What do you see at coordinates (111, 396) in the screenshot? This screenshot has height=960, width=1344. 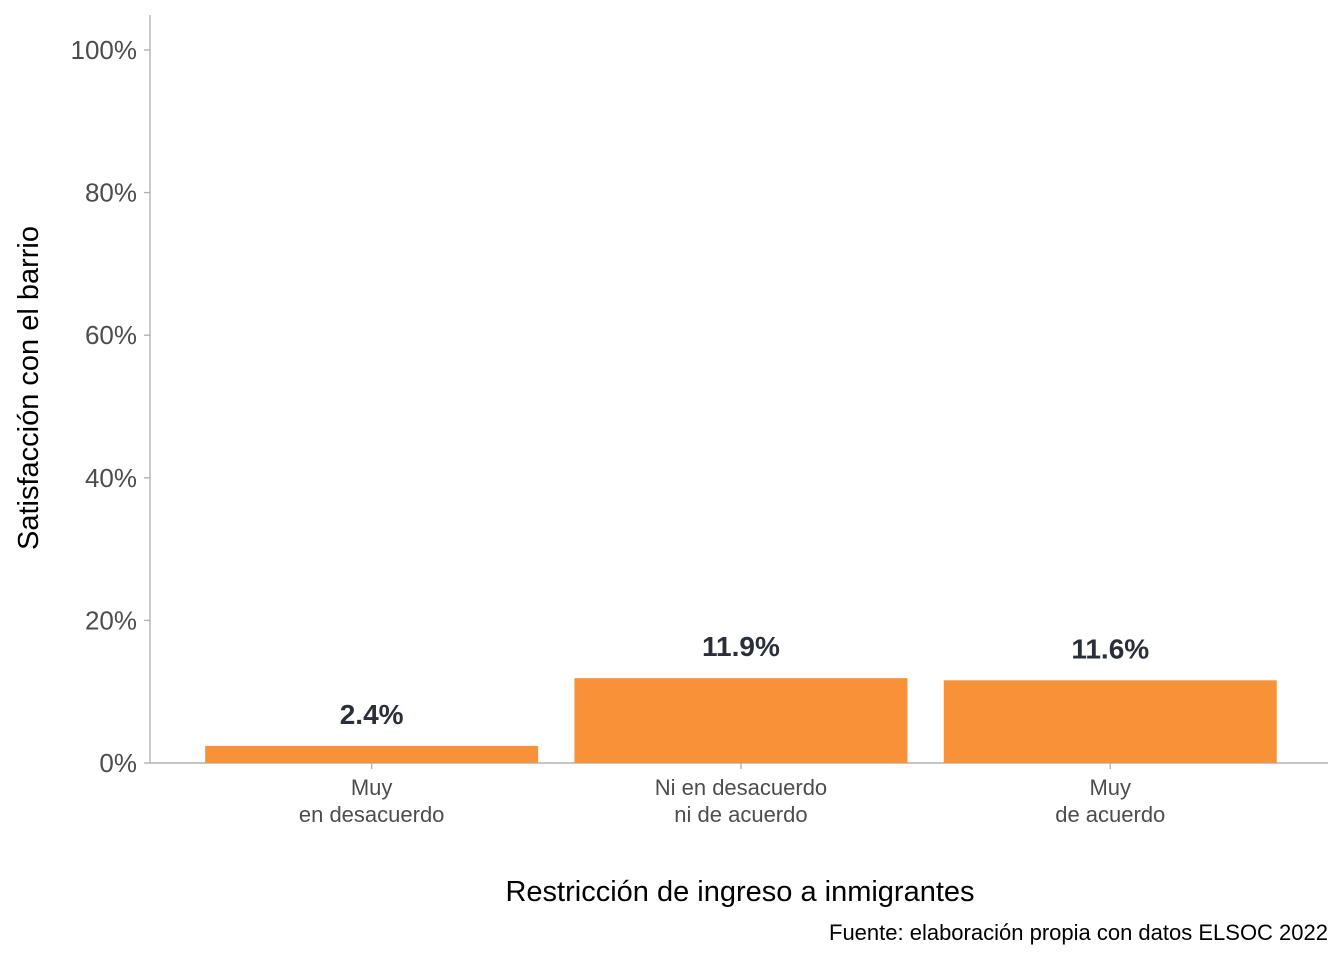 I see `y-axis: 0% 20% 40% 60% 80% 100%` at bounding box center [111, 396].